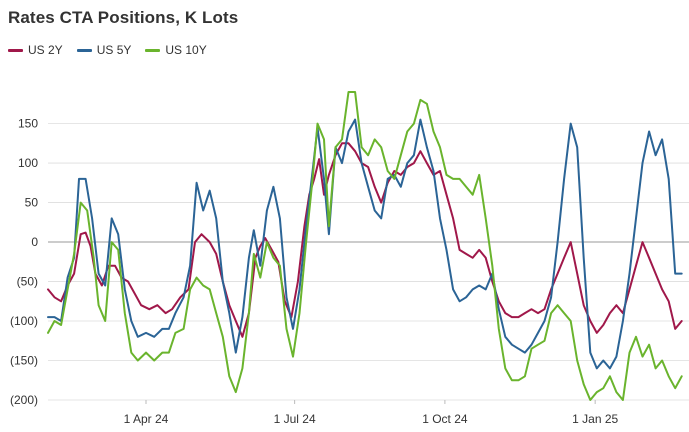  I want to click on x-tick-label: 1 Jan 25, so click(595, 419).